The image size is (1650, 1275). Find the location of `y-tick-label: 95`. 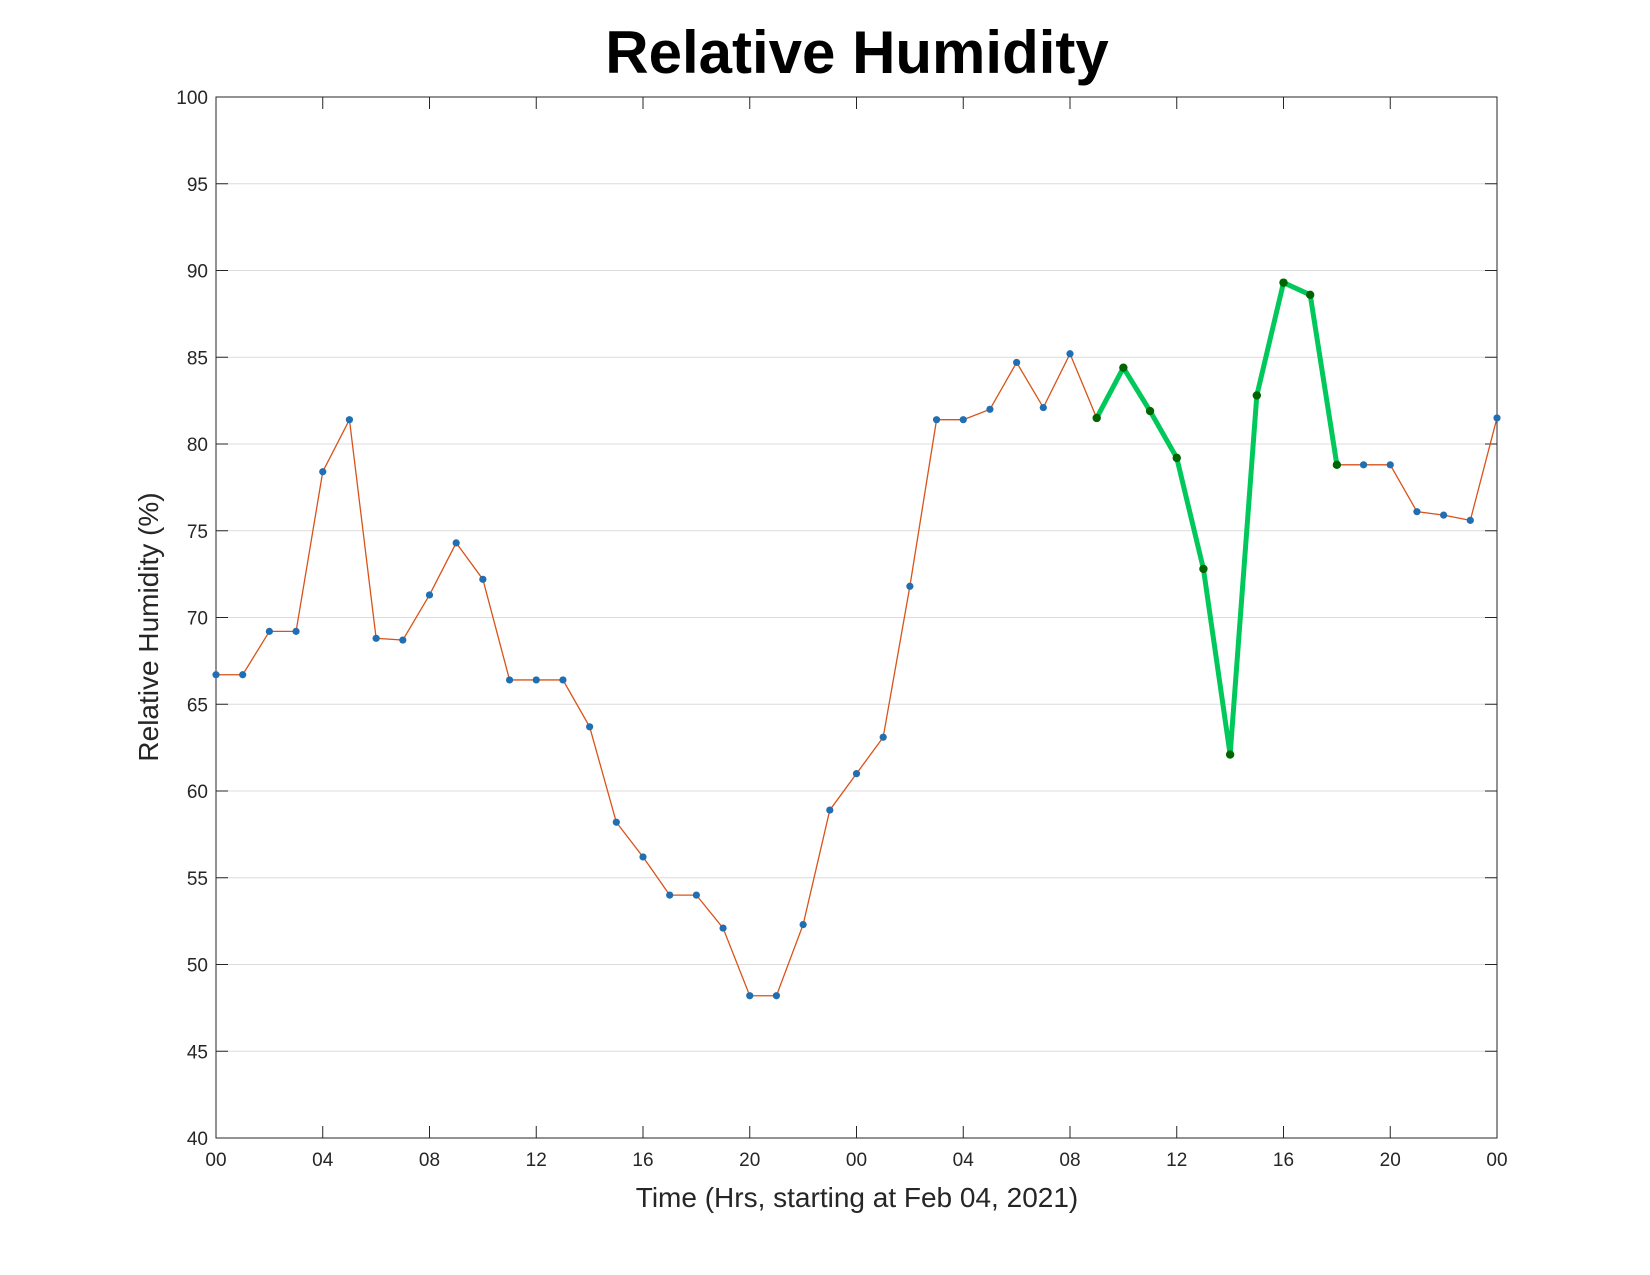

y-tick-label: 95 is located at coordinates (197, 185).